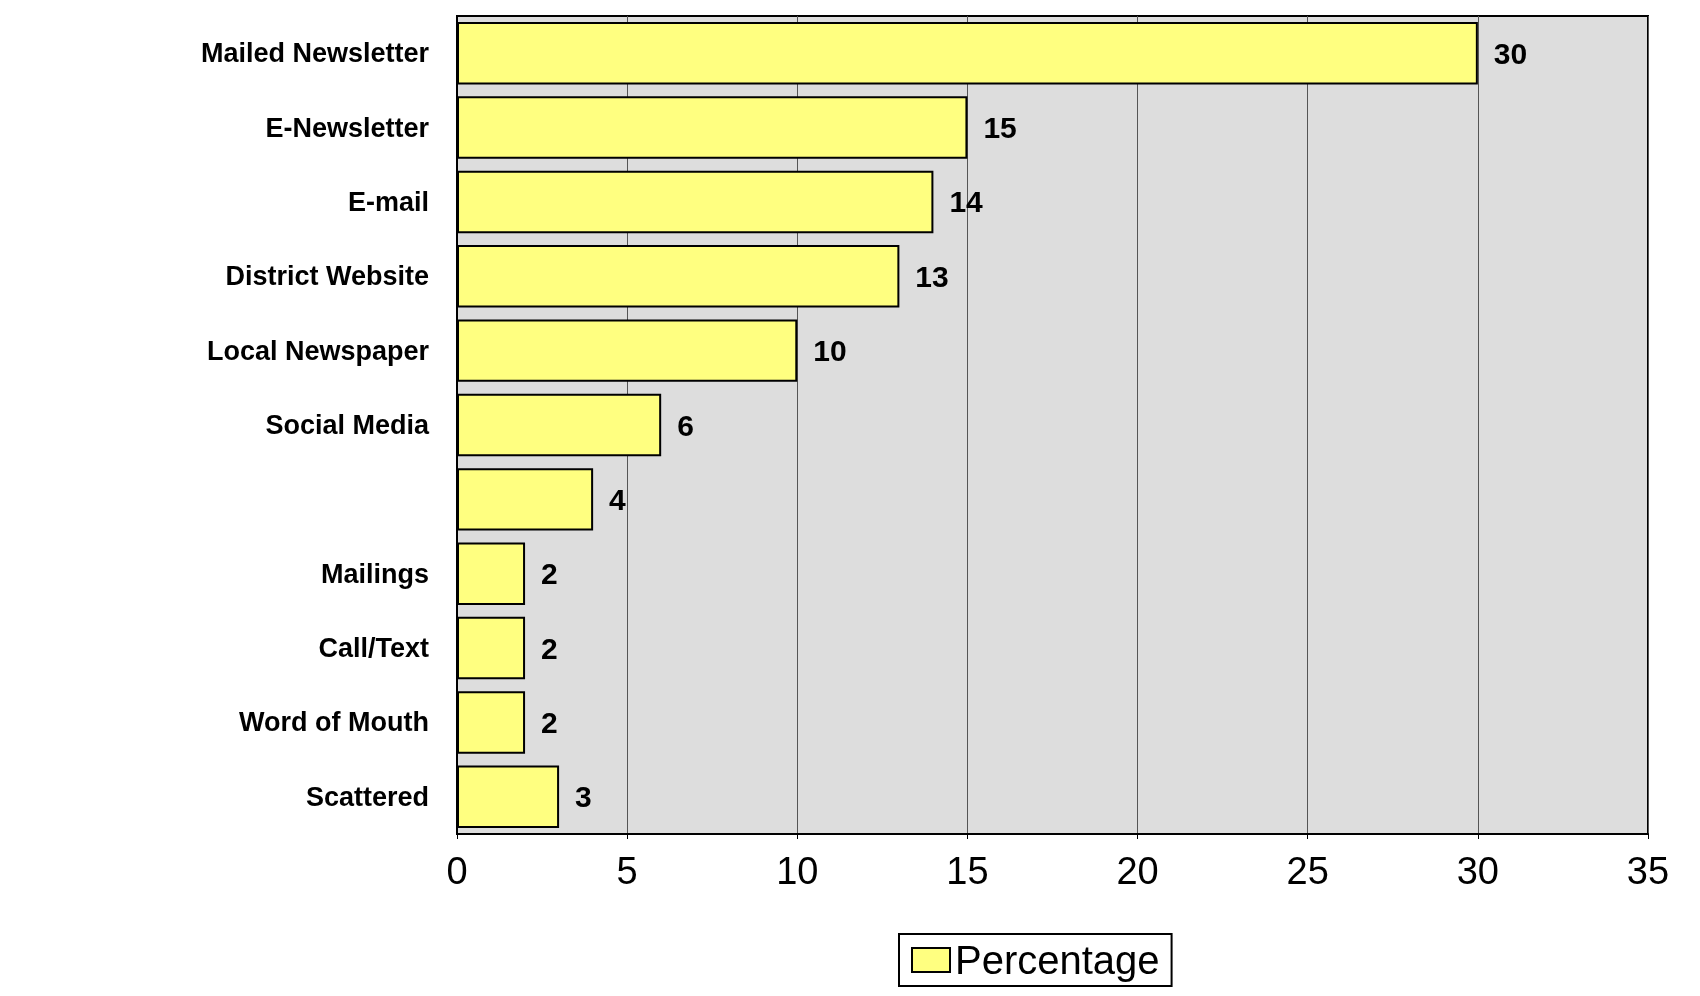  What do you see at coordinates (374, 573) in the screenshot?
I see `y-tick-label: Mailings` at bounding box center [374, 573].